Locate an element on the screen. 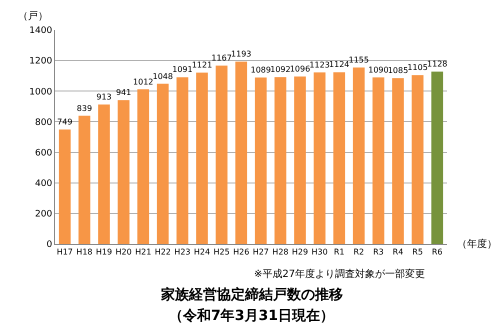 Image resolution: width=500 pixels, height=331 pixels. y-tick-label: 0 is located at coordinates (49, 245).